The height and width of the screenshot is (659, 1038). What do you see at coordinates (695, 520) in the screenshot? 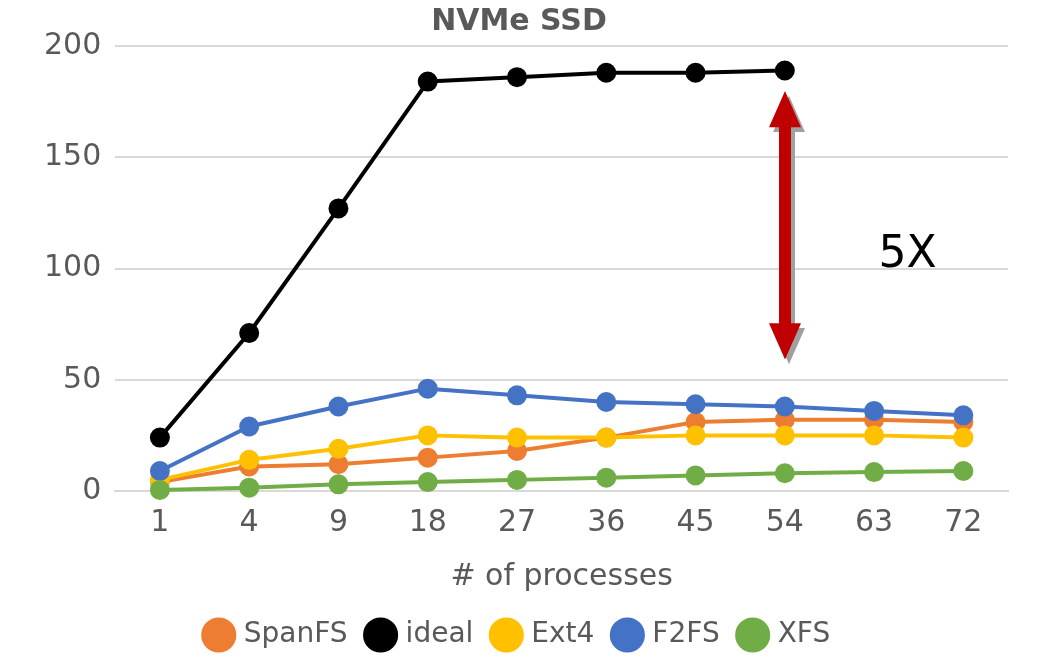
I see `x-tick-label: 45` at bounding box center [695, 520].